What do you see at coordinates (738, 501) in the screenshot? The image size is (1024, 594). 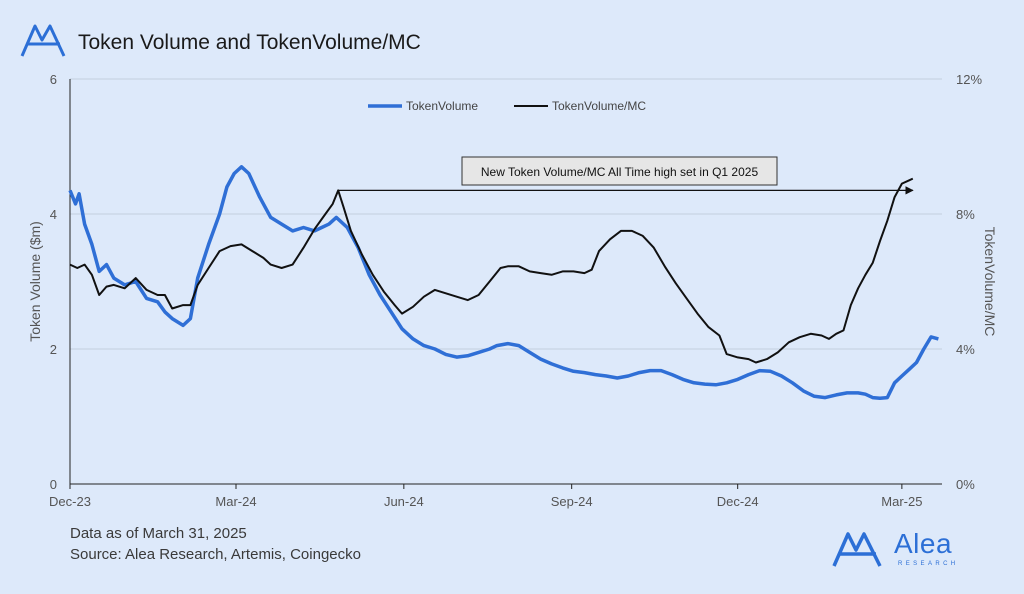 I see `x-tick-label: Dec-24` at bounding box center [738, 501].